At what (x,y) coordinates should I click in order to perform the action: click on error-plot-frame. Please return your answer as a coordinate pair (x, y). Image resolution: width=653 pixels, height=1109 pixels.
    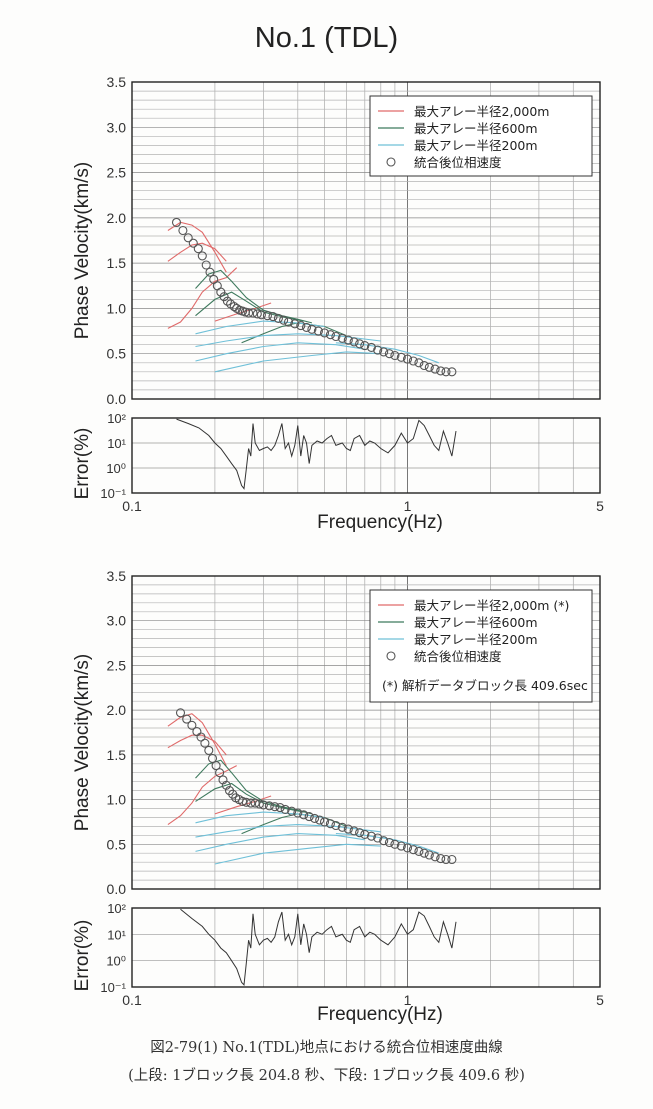
    Looking at the image, I should click on (366, 455).